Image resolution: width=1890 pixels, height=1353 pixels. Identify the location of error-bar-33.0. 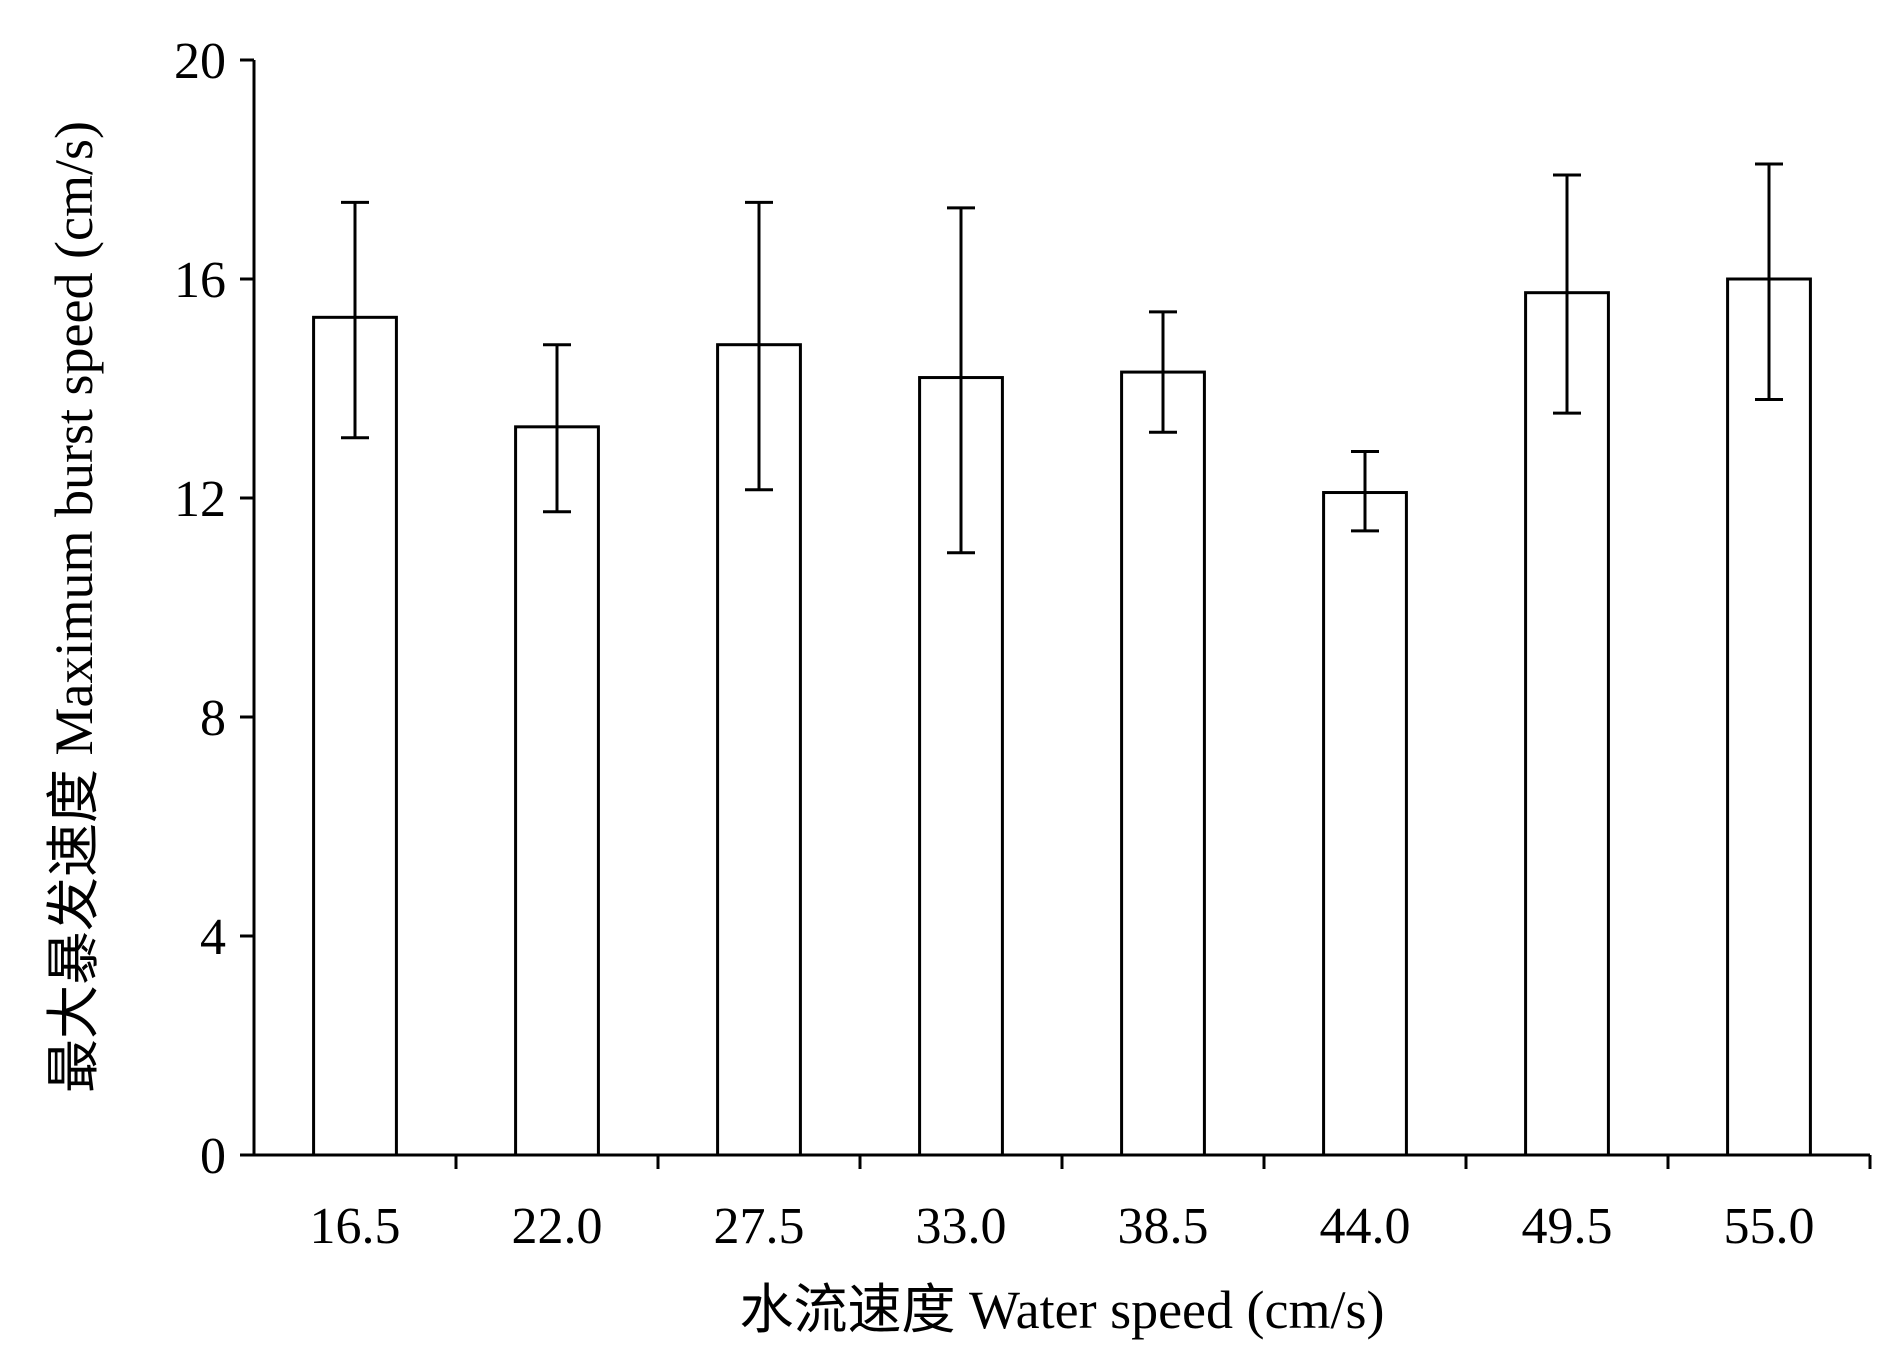
(961, 380).